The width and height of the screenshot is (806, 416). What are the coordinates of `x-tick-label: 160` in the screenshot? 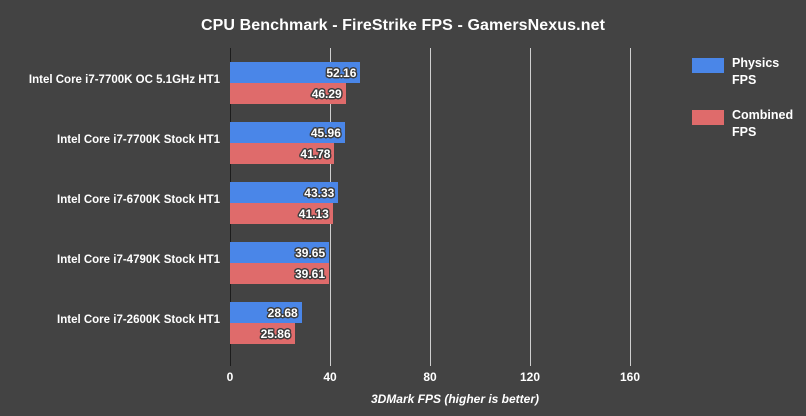 It's located at (630, 377).